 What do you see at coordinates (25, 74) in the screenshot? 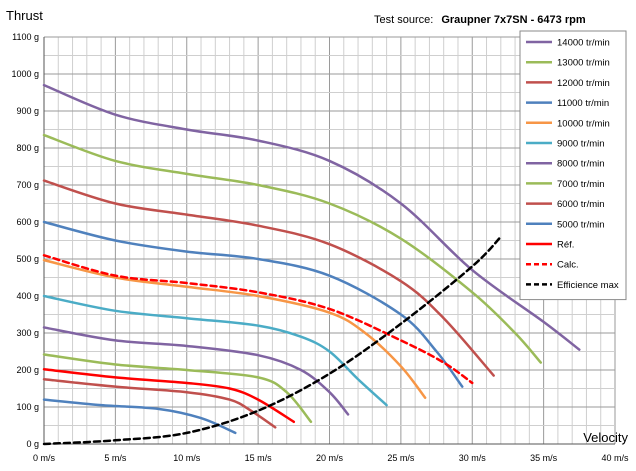
I see `y-tick-label: 1000 g` at bounding box center [25, 74].